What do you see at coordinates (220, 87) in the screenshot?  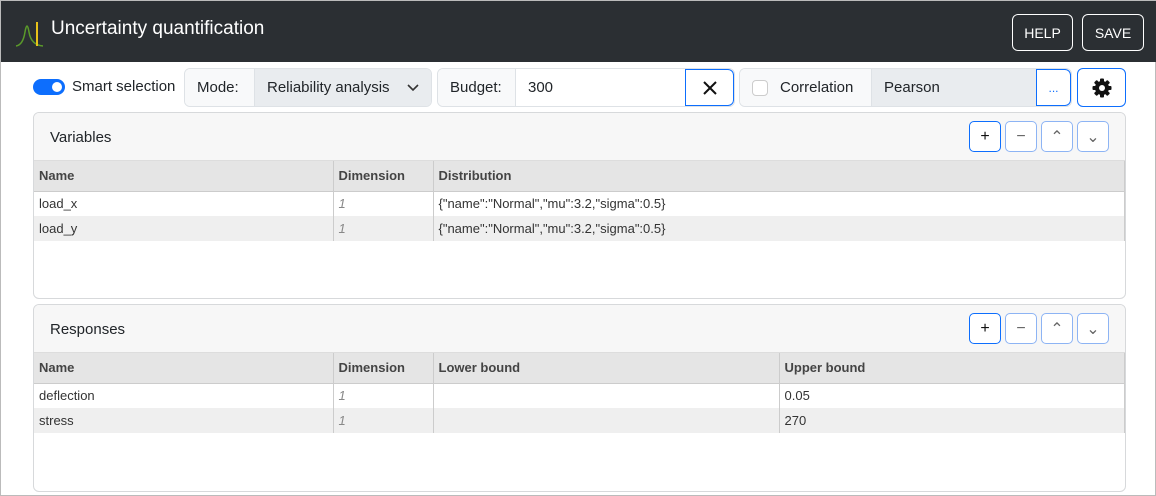 I see `mode-label: Mode:` at bounding box center [220, 87].